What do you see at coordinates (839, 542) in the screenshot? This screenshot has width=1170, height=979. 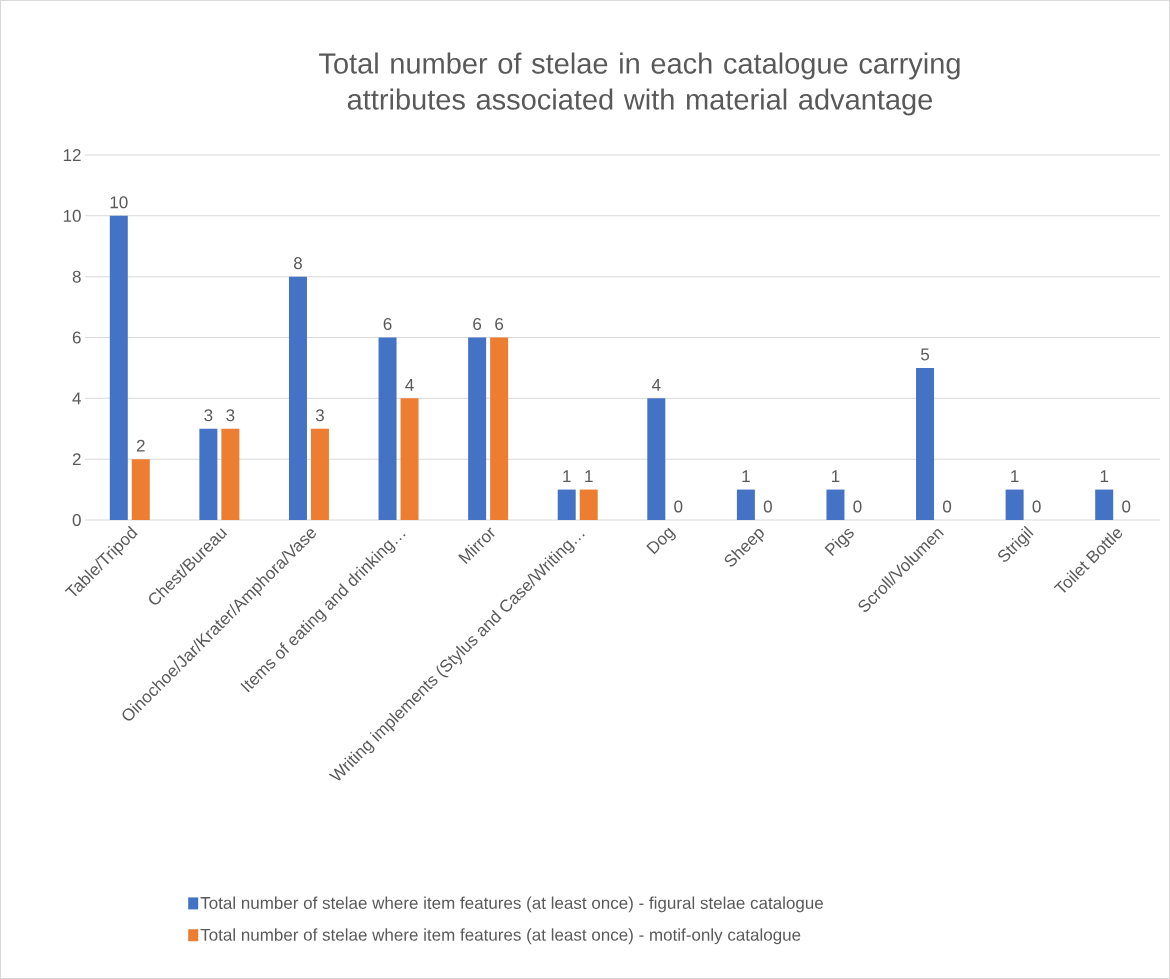 I see `x-tick-label: Pigs` at bounding box center [839, 542].